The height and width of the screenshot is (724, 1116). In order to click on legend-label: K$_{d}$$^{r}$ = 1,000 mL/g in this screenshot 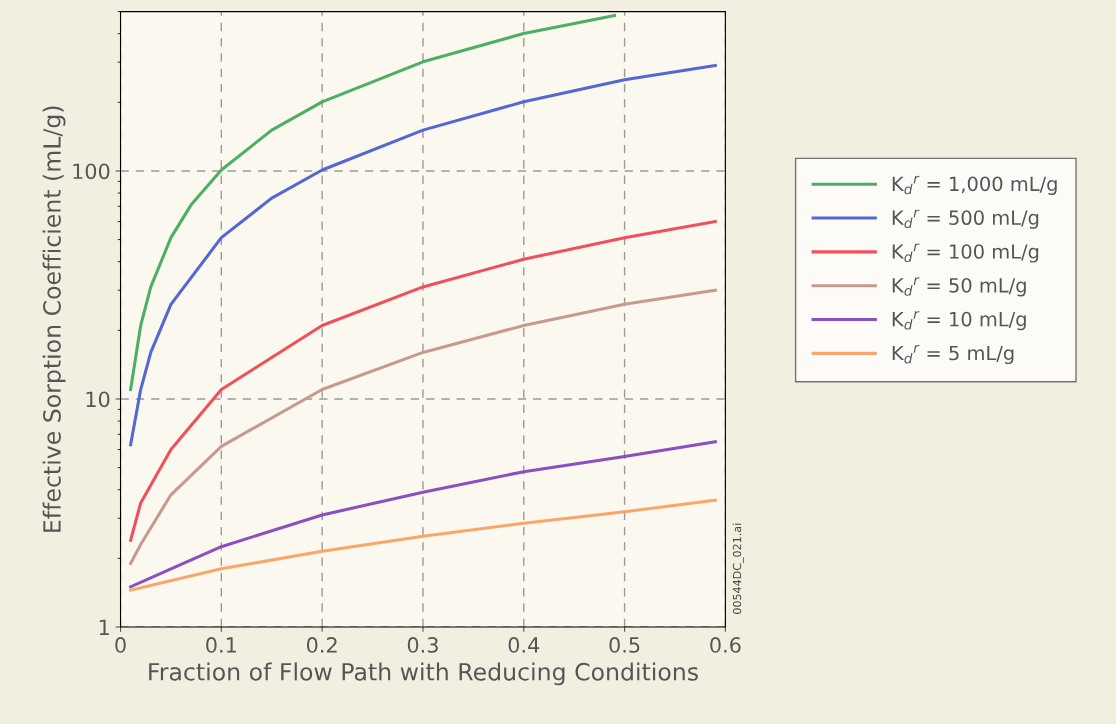, I will do `click(974, 185)`.